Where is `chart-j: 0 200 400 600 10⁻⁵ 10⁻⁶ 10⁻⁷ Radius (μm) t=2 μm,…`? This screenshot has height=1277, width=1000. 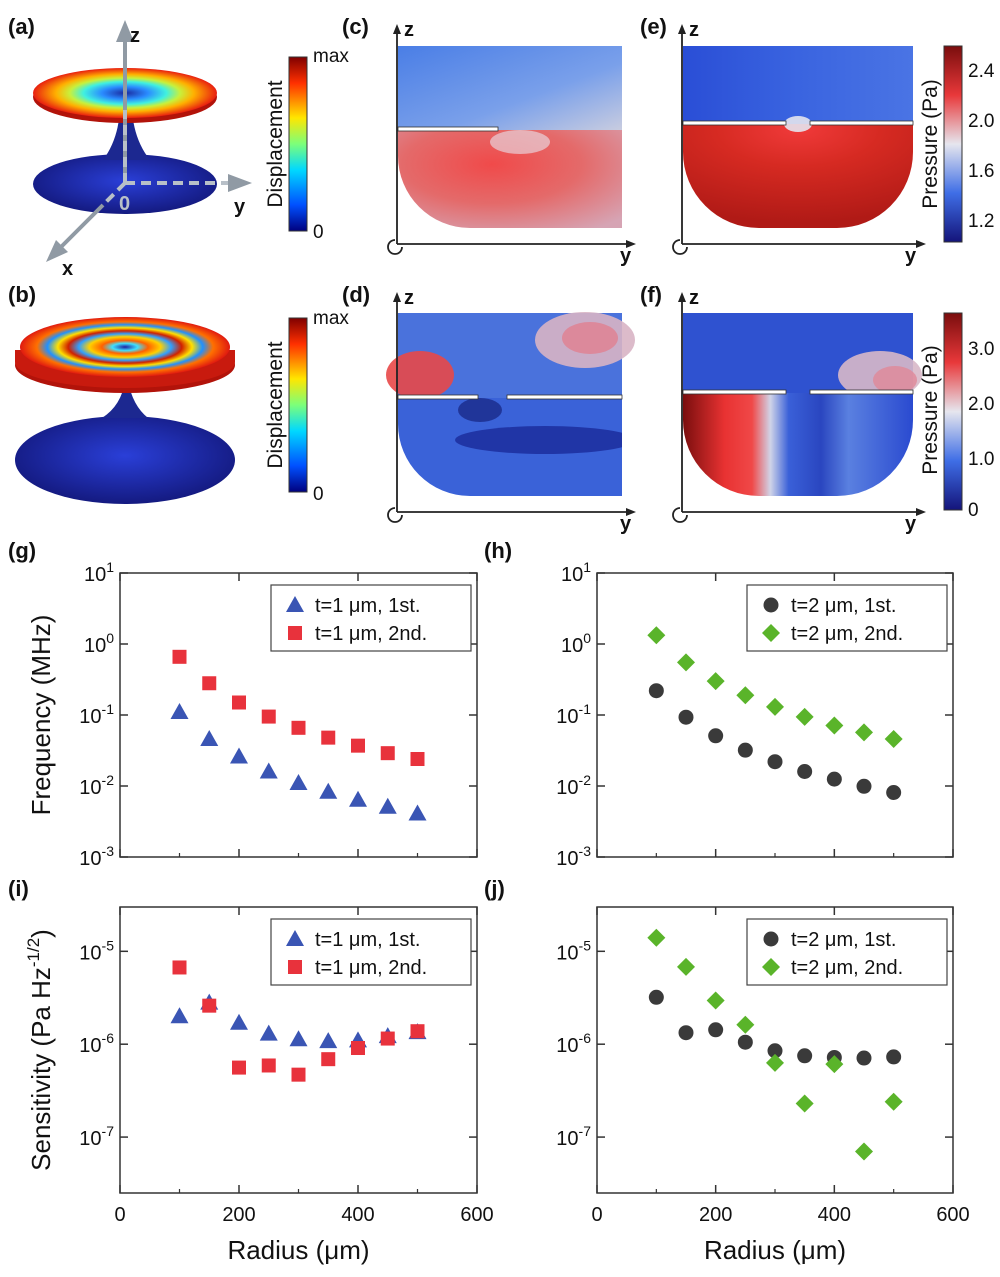
chart-j: 0 200 400 600 10⁻⁵ 10⁻⁶ 10⁻⁷ Radius (μm) t=2 μm,… is located at coordinates (763, 1085).